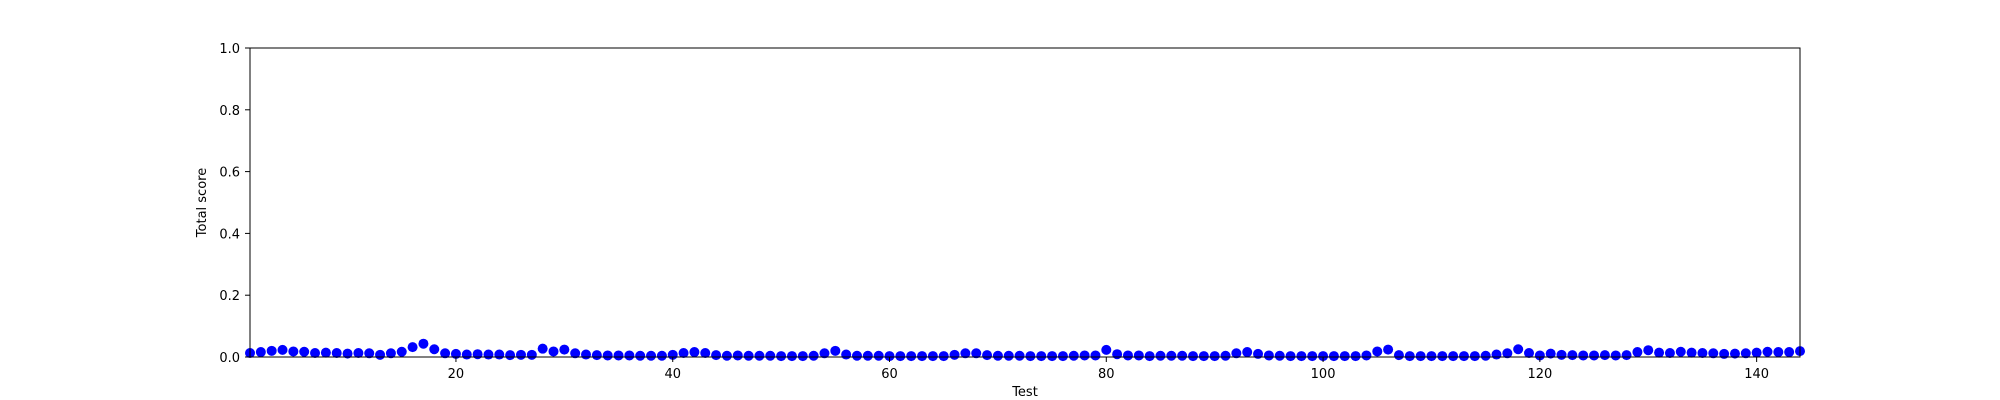 This screenshot has height=400, width=2000. Describe the element at coordinates (229, 234) in the screenshot. I see `y-tick-label: 0.4` at that location.